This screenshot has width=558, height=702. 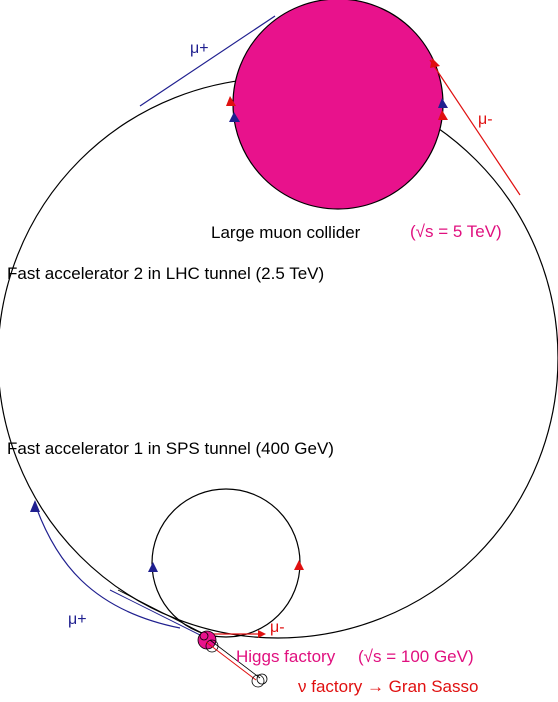 What do you see at coordinates (416, 656) in the screenshot?
I see `label-higgs-energy: (√s = 100 GeV)` at bounding box center [416, 656].